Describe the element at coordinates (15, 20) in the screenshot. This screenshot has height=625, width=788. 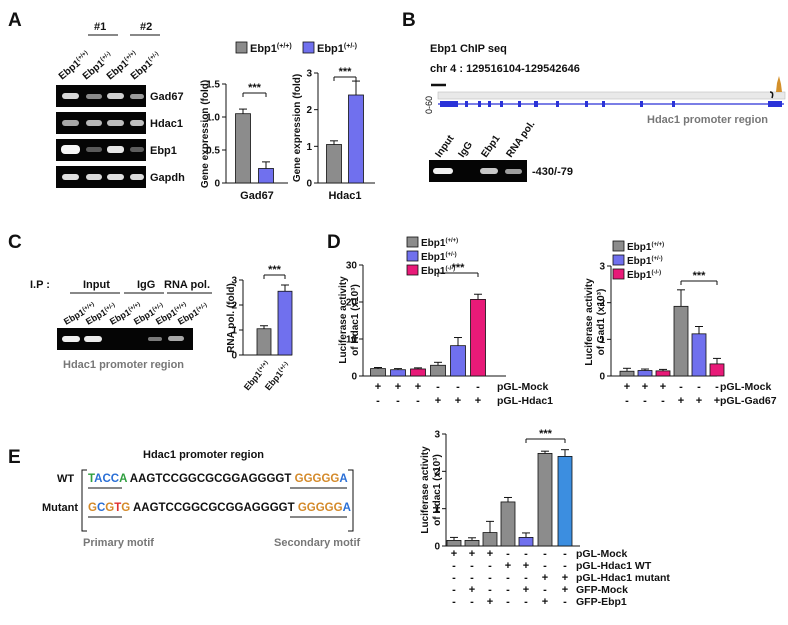
I see `panel-label-a: A` at that location.